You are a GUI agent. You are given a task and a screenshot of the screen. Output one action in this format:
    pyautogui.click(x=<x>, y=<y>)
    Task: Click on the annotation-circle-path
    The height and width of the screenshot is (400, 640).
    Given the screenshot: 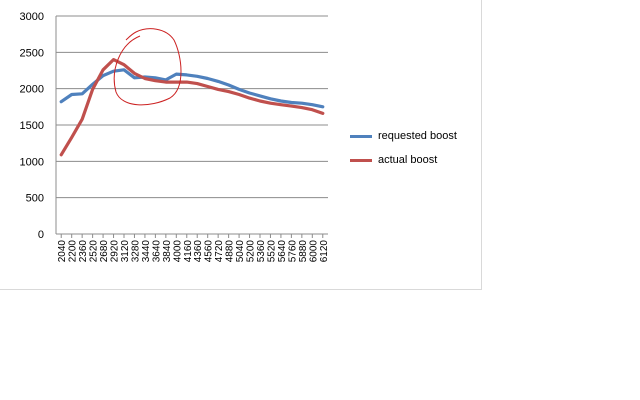 What is the action you would take?
    pyautogui.click(x=147, y=67)
    